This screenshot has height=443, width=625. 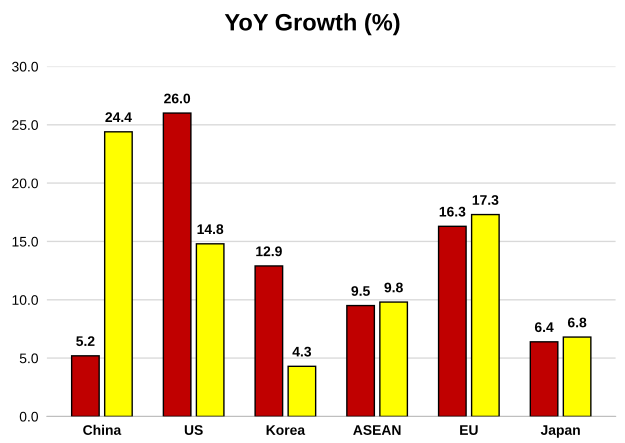 I want to click on y-tick-label: 15.0, so click(x=25, y=241).